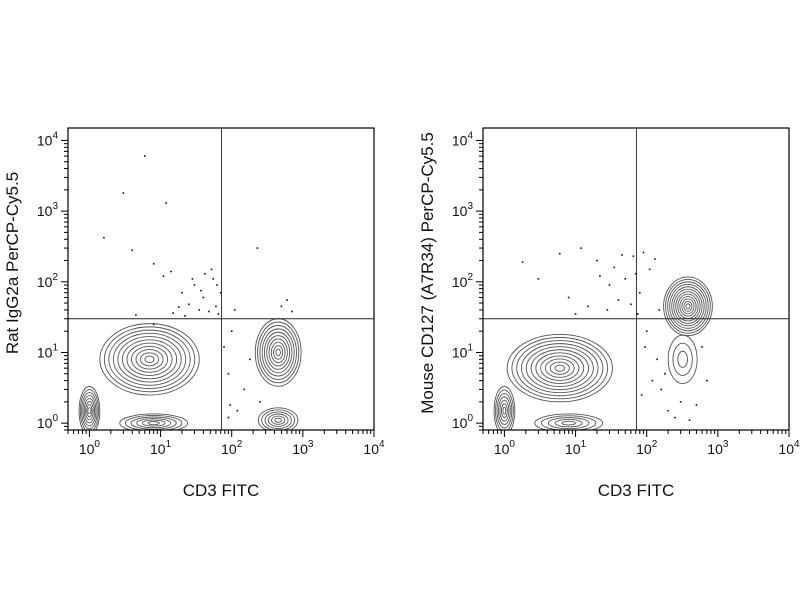 The height and width of the screenshot is (600, 800). Describe the element at coordinates (161, 448) in the screenshot. I see `x-tick-label: 10¹` at that location.